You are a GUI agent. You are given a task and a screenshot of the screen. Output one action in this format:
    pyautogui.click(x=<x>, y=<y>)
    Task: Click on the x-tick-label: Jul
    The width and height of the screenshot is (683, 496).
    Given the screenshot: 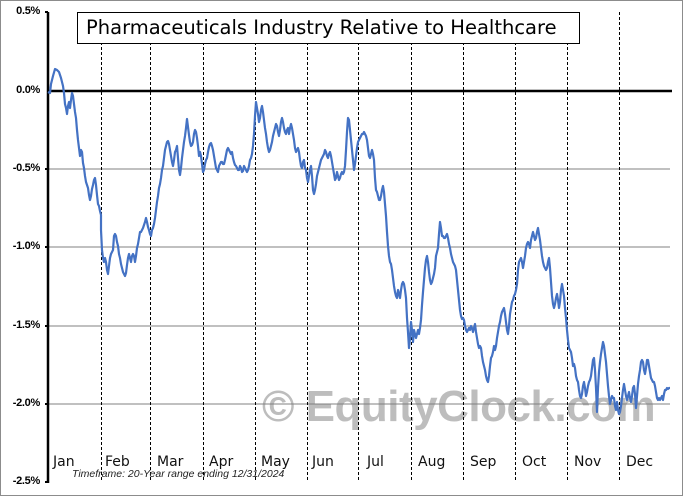 What is the action you would take?
    pyautogui.click(x=375, y=462)
    